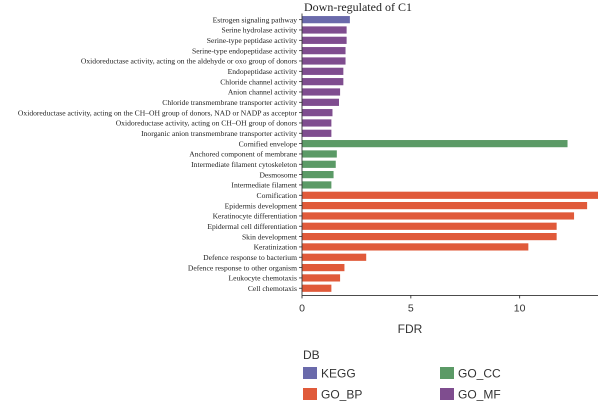  What do you see at coordinates (261, 205) in the screenshot?
I see `category-label: Epidermis development` at bounding box center [261, 205].